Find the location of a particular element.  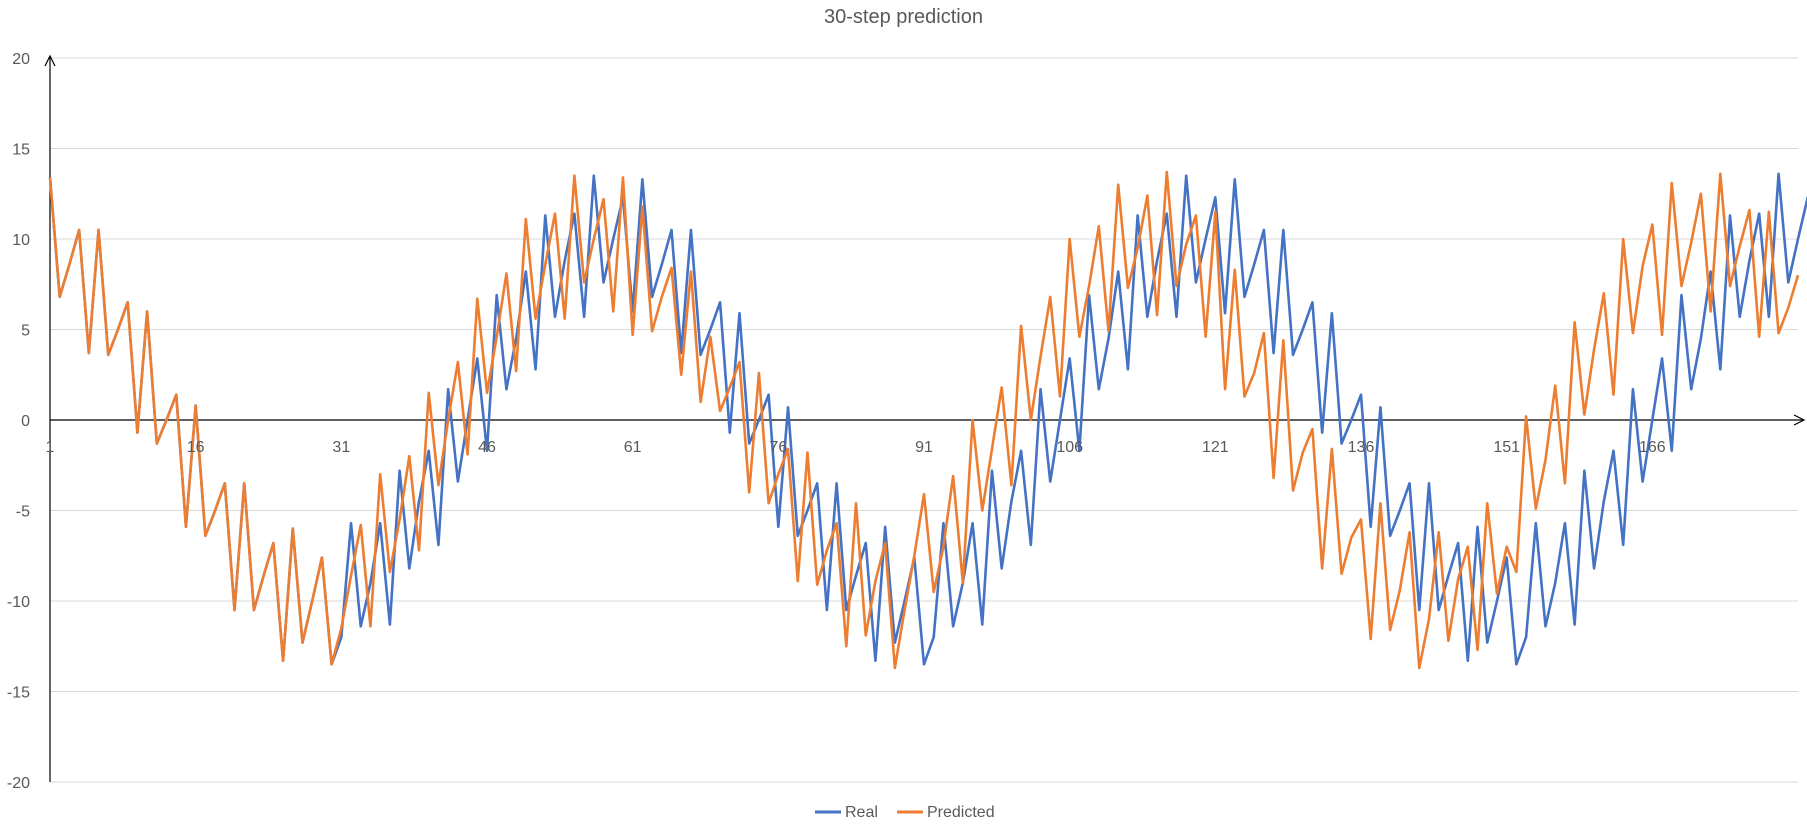

x-tick-label-16: 16 is located at coordinates (196, 447).